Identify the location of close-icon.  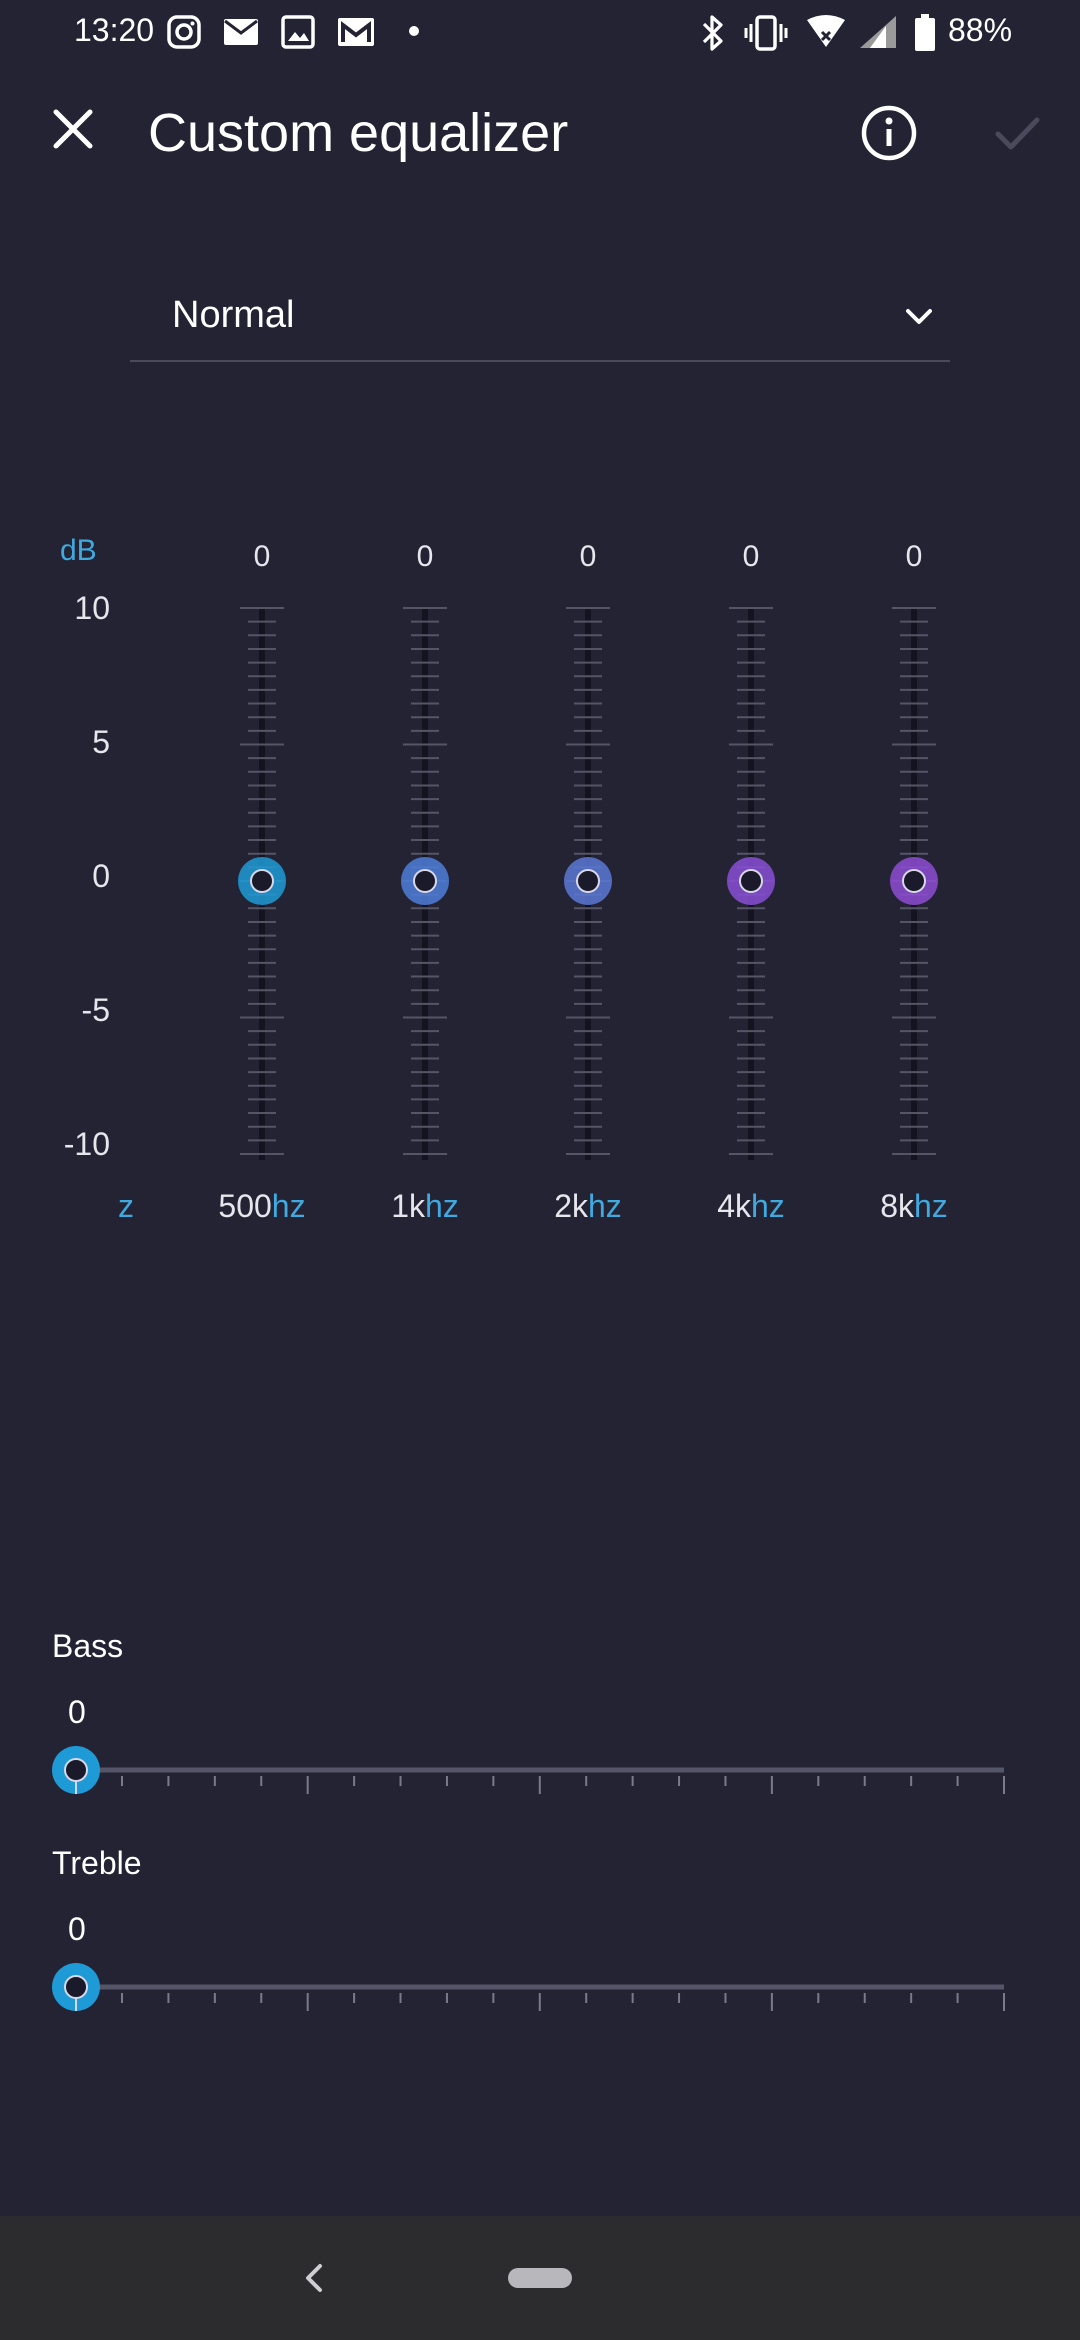
(73, 129).